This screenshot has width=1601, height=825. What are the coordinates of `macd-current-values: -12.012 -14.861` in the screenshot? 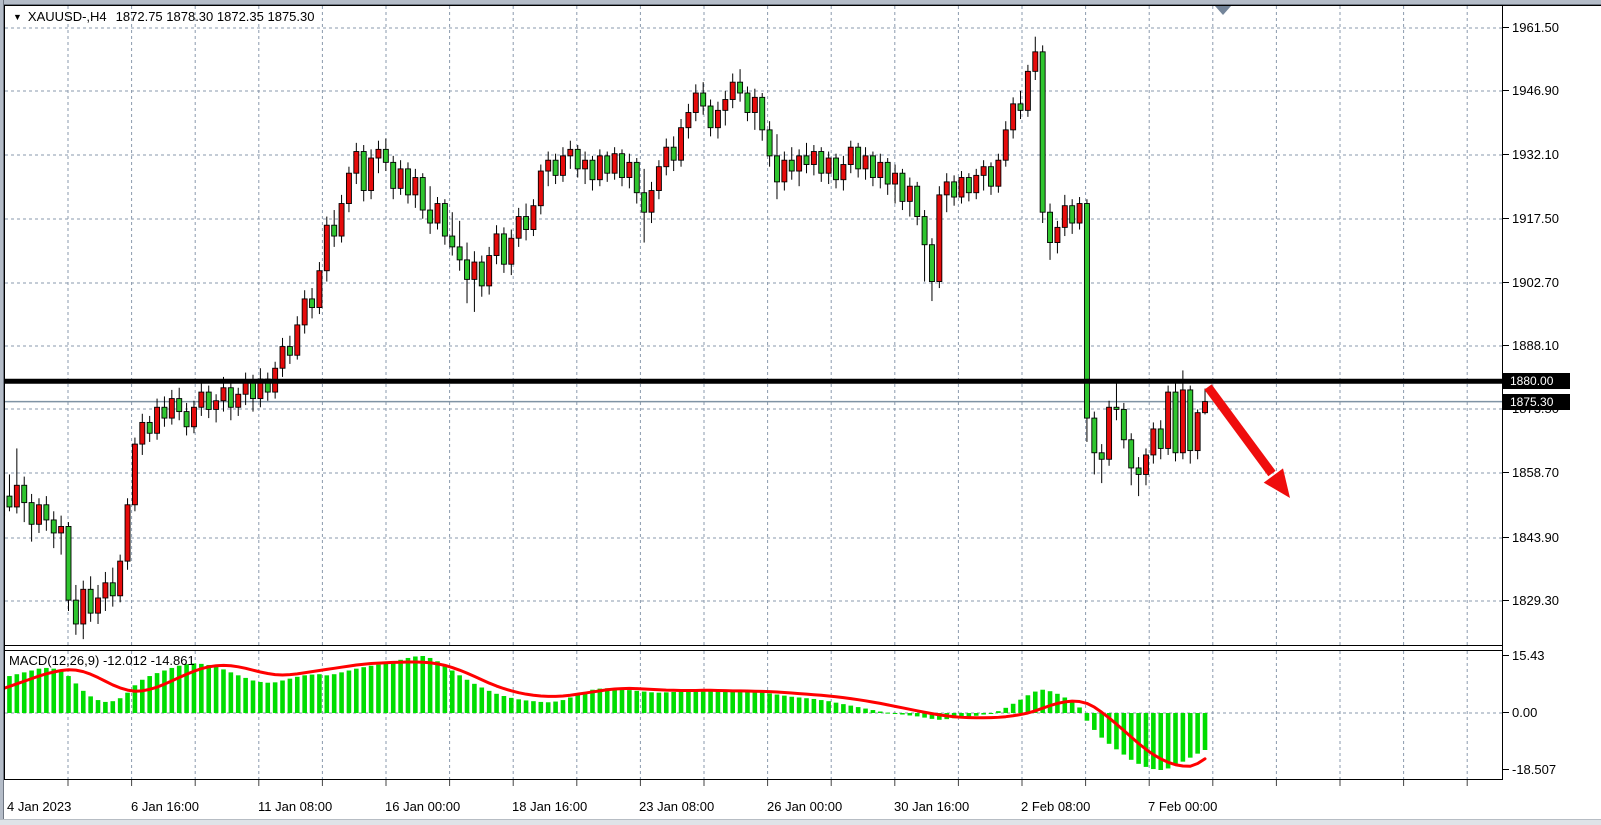 It's located at (148, 660).